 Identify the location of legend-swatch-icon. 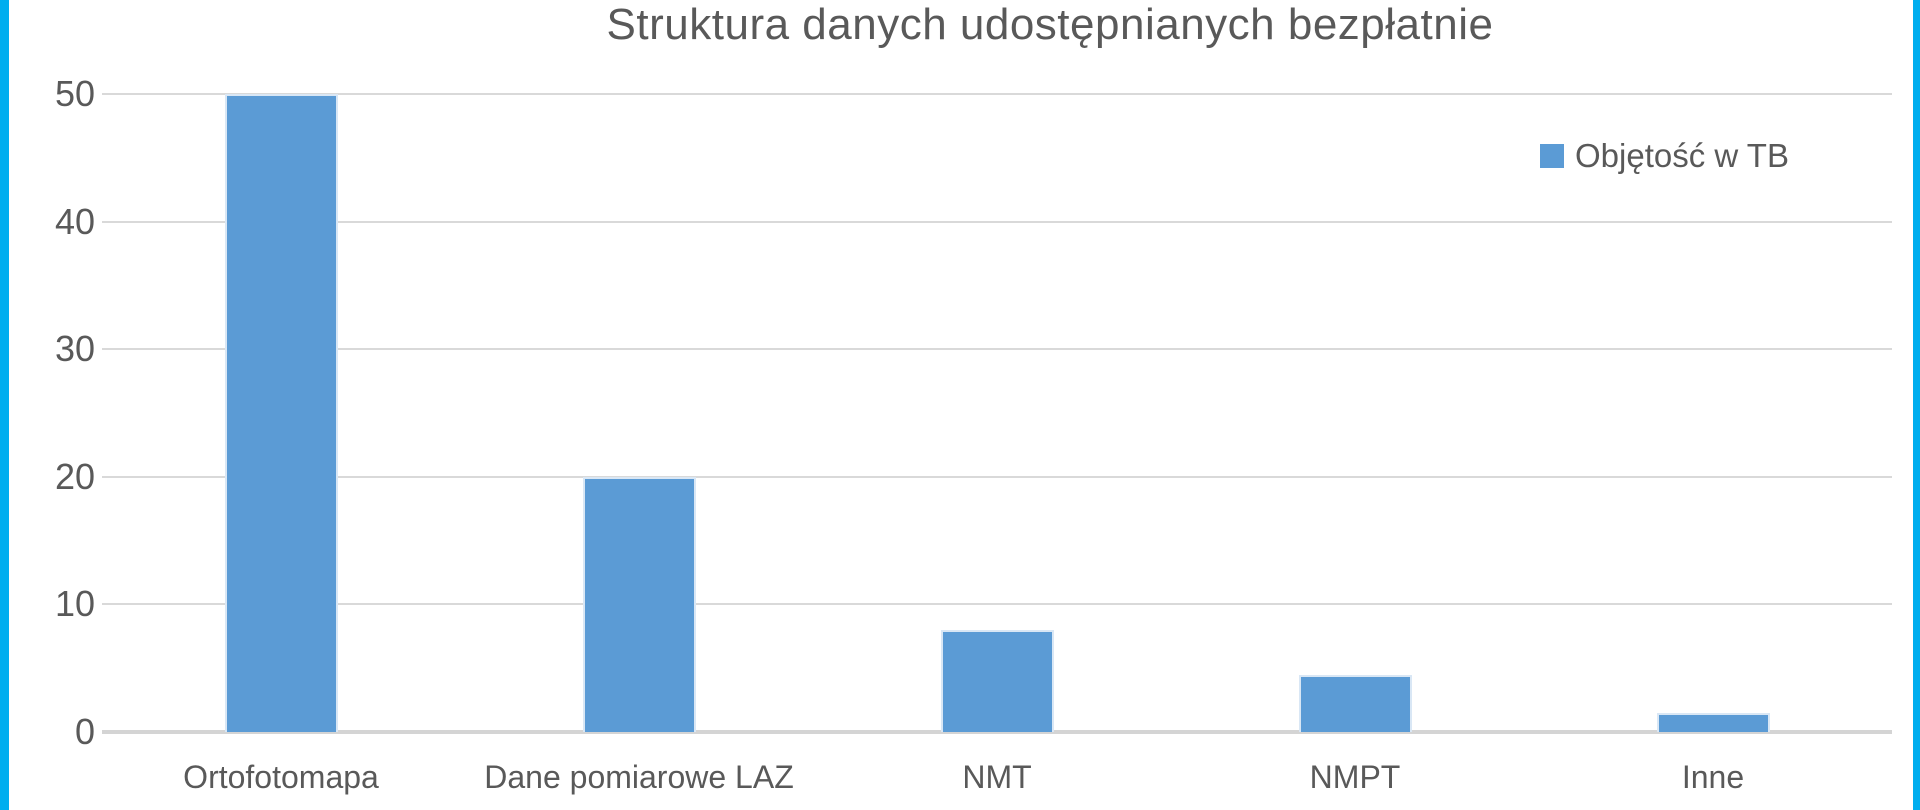
(1552, 156).